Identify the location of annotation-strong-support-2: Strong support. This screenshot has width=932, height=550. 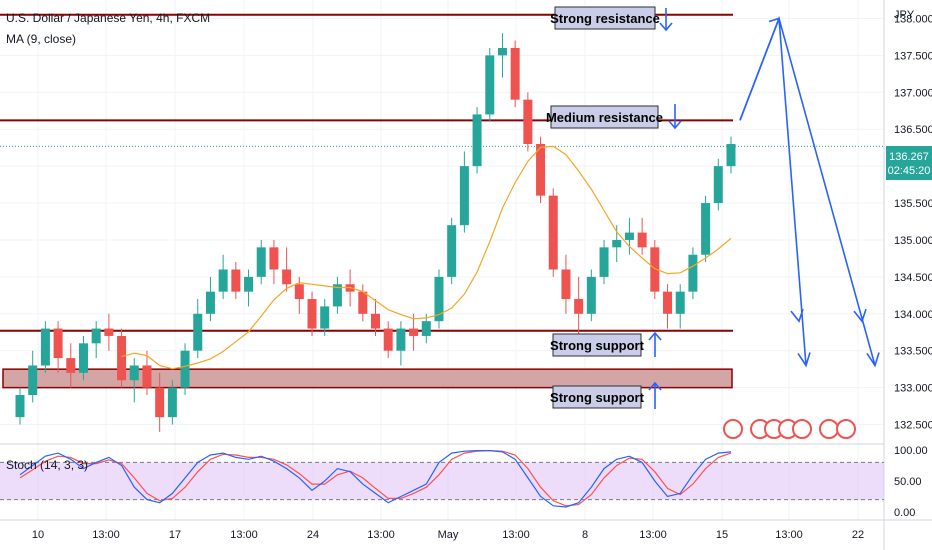
(606, 395).